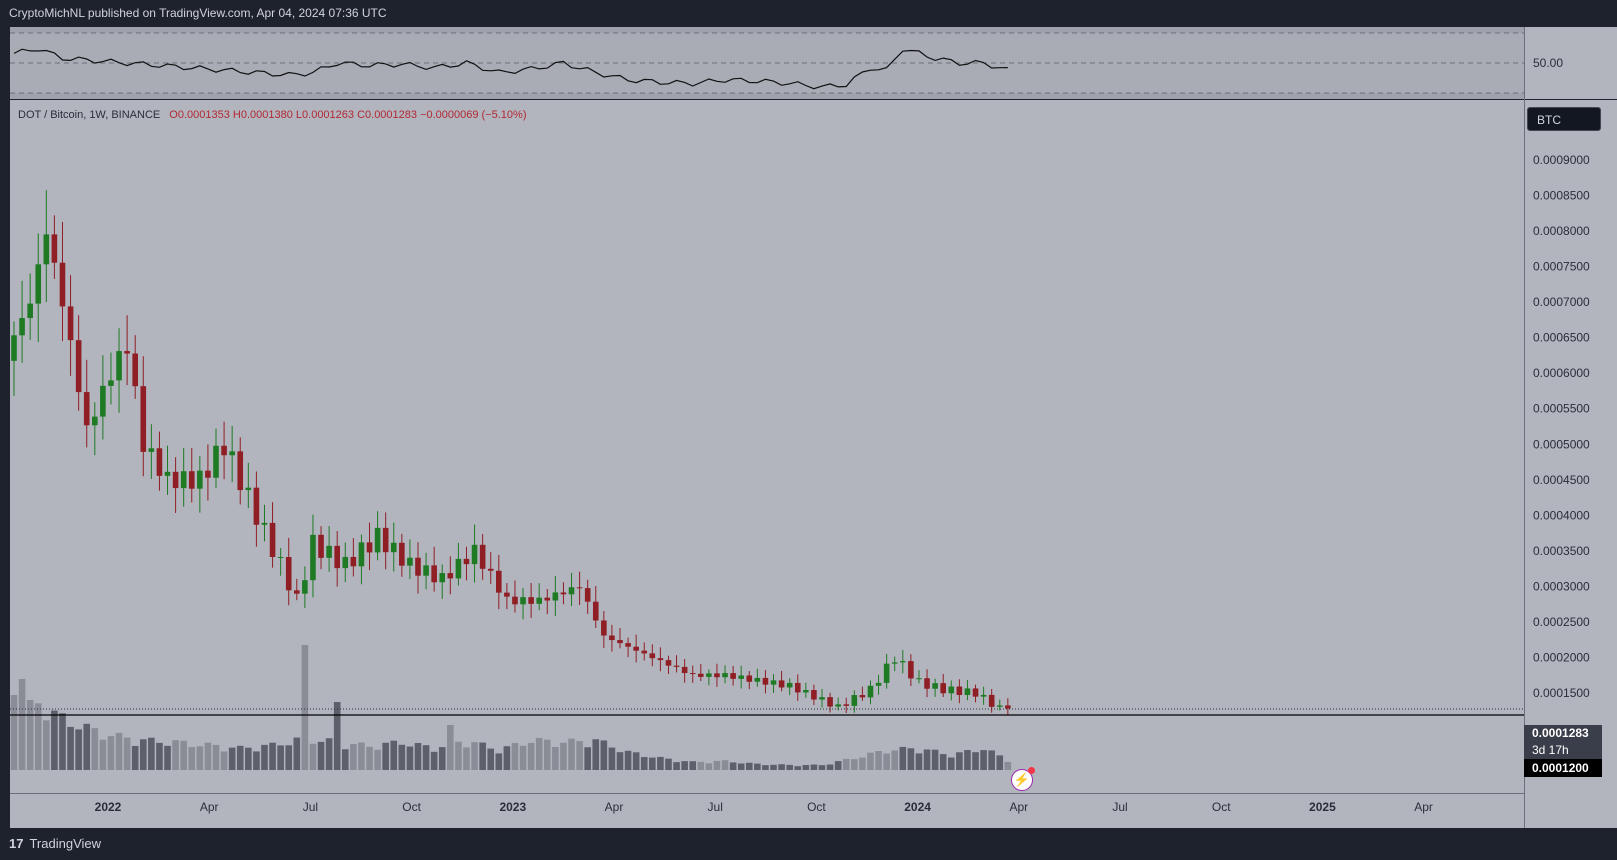 This screenshot has width=1617, height=860. Describe the element at coordinates (411, 807) in the screenshot. I see `time-tick-label: Oct` at that location.